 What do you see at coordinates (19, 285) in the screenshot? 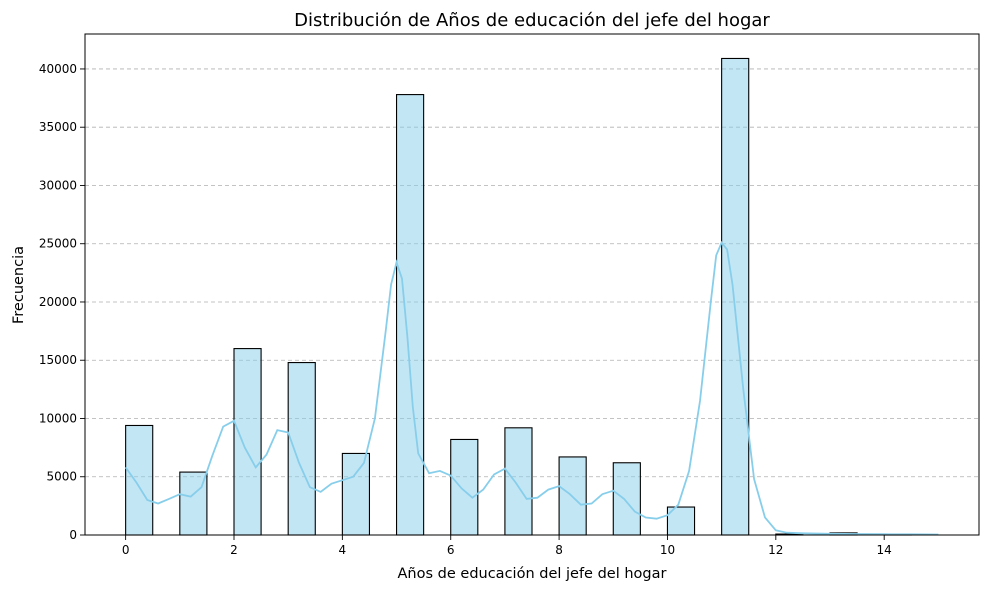
I see `y-axis-label: Frecuencia` at bounding box center [19, 285].